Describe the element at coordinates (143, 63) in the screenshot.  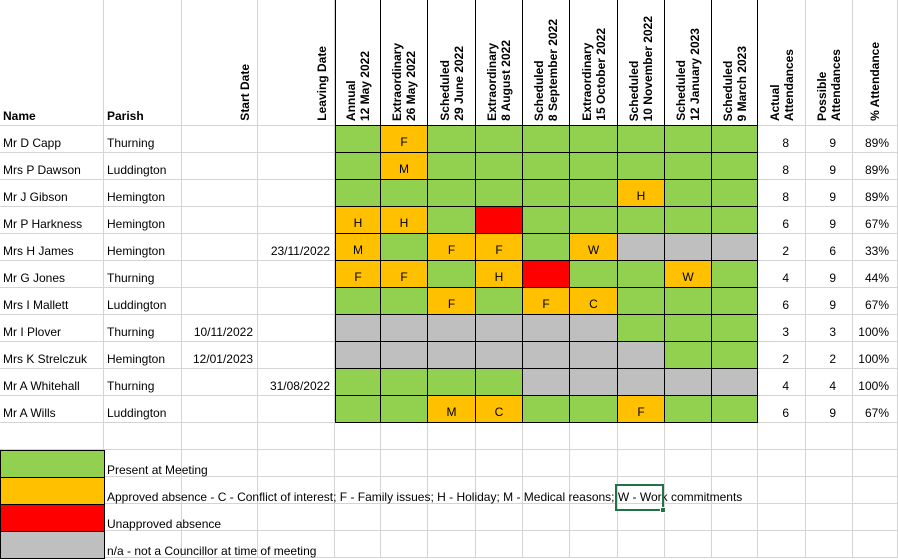
I see `header-parish: Parish` at that location.